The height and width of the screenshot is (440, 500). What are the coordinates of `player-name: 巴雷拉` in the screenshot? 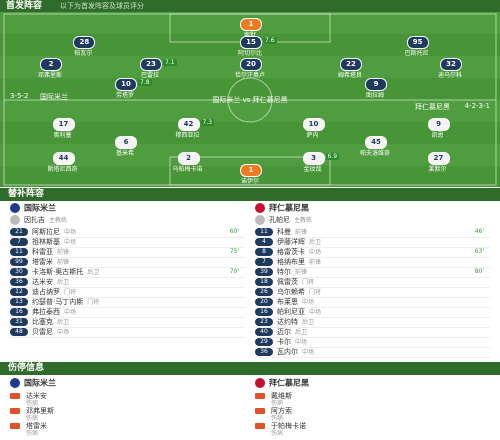 It's located at (150, 75).